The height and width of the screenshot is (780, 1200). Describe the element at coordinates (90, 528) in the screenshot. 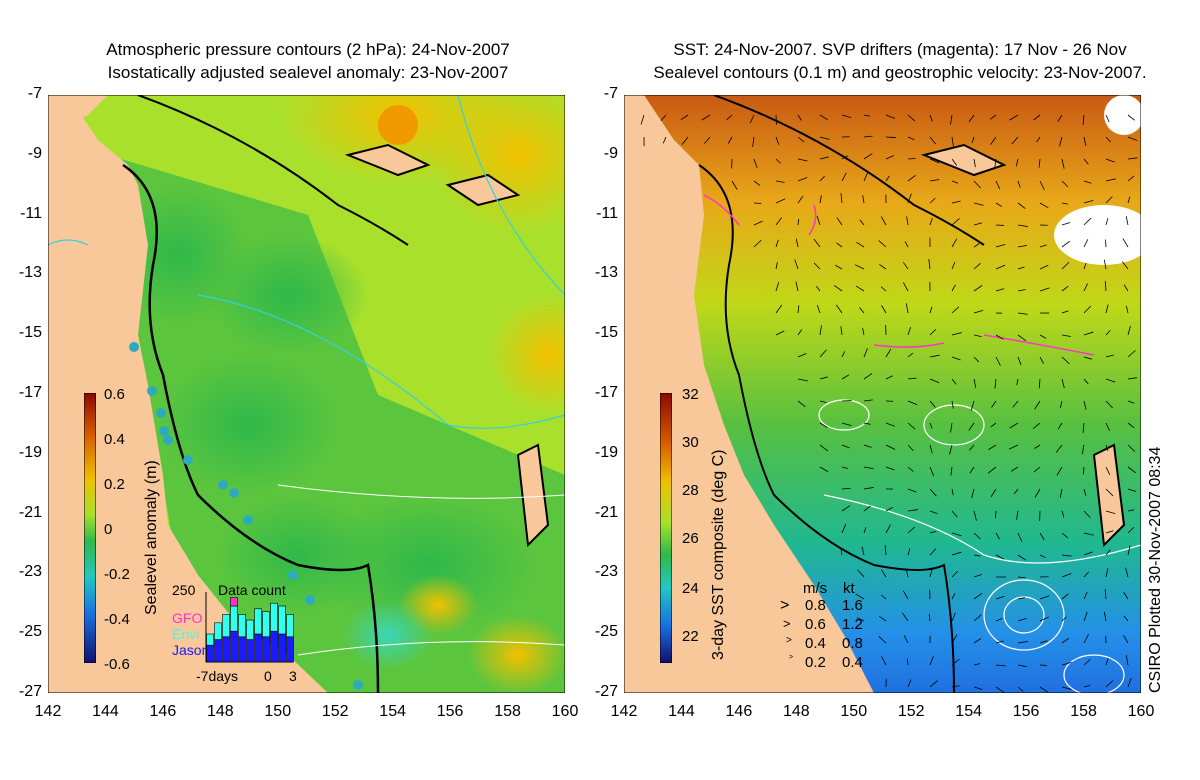

I see `left-colorbar` at that location.